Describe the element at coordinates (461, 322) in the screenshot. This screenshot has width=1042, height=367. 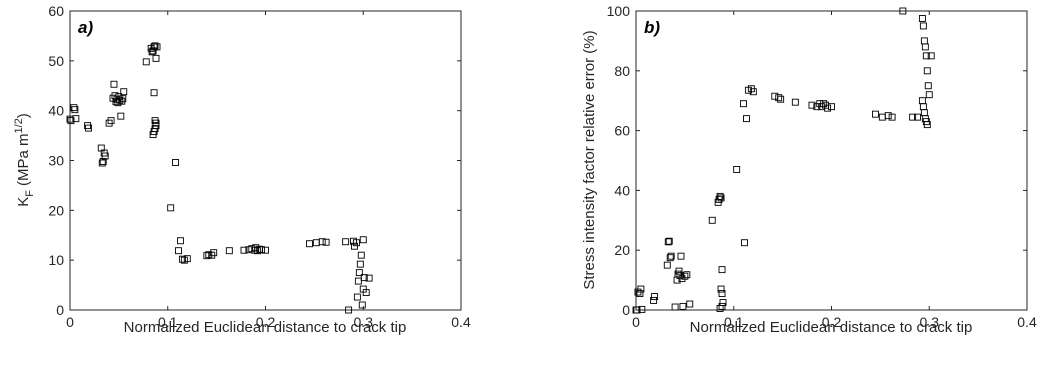
I see `x-tick-label-a: 0.4` at that location.